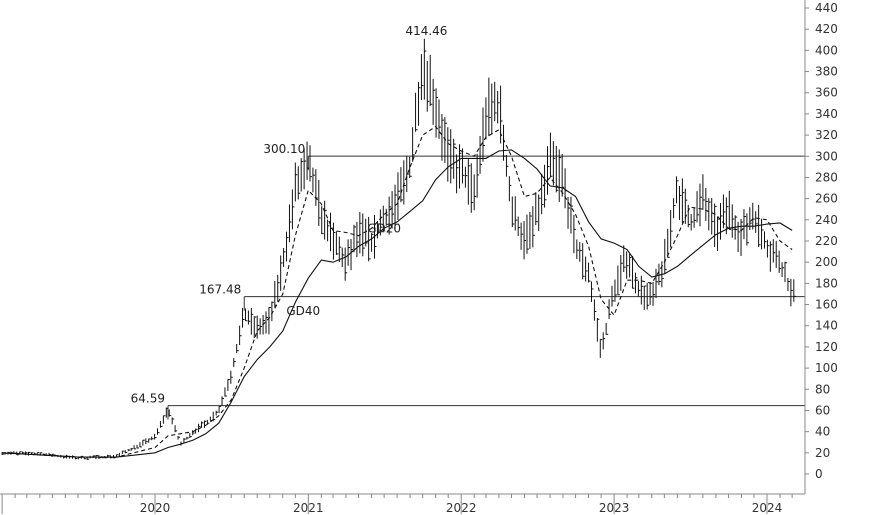  What do you see at coordinates (826, 50) in the screenshot?
I see `y-tick-label: 400` at bounding box center [826, 50].